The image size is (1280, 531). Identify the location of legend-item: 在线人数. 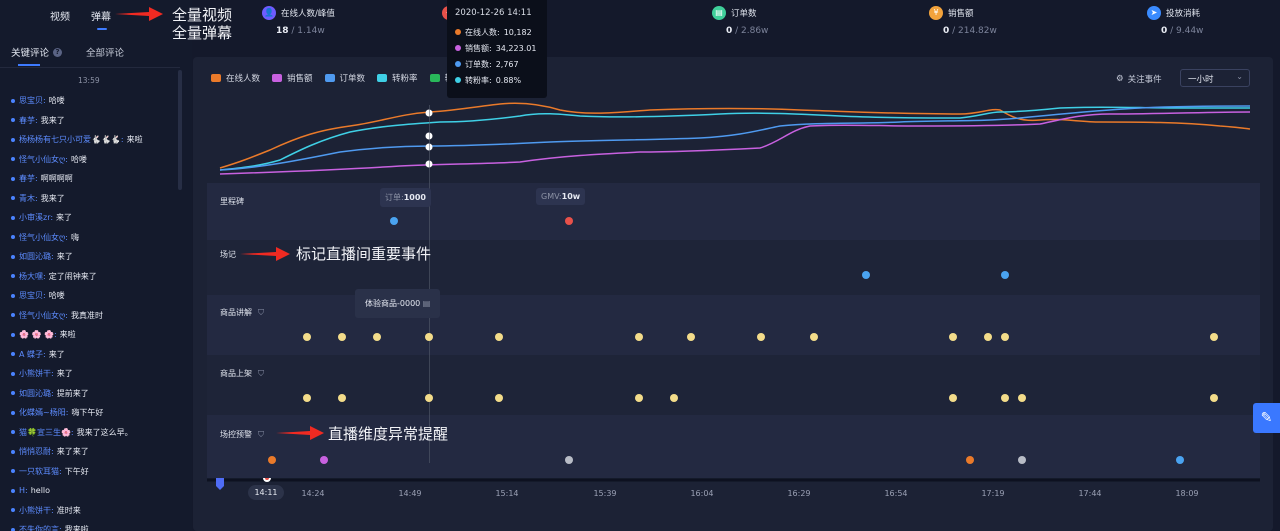
(235, 78).